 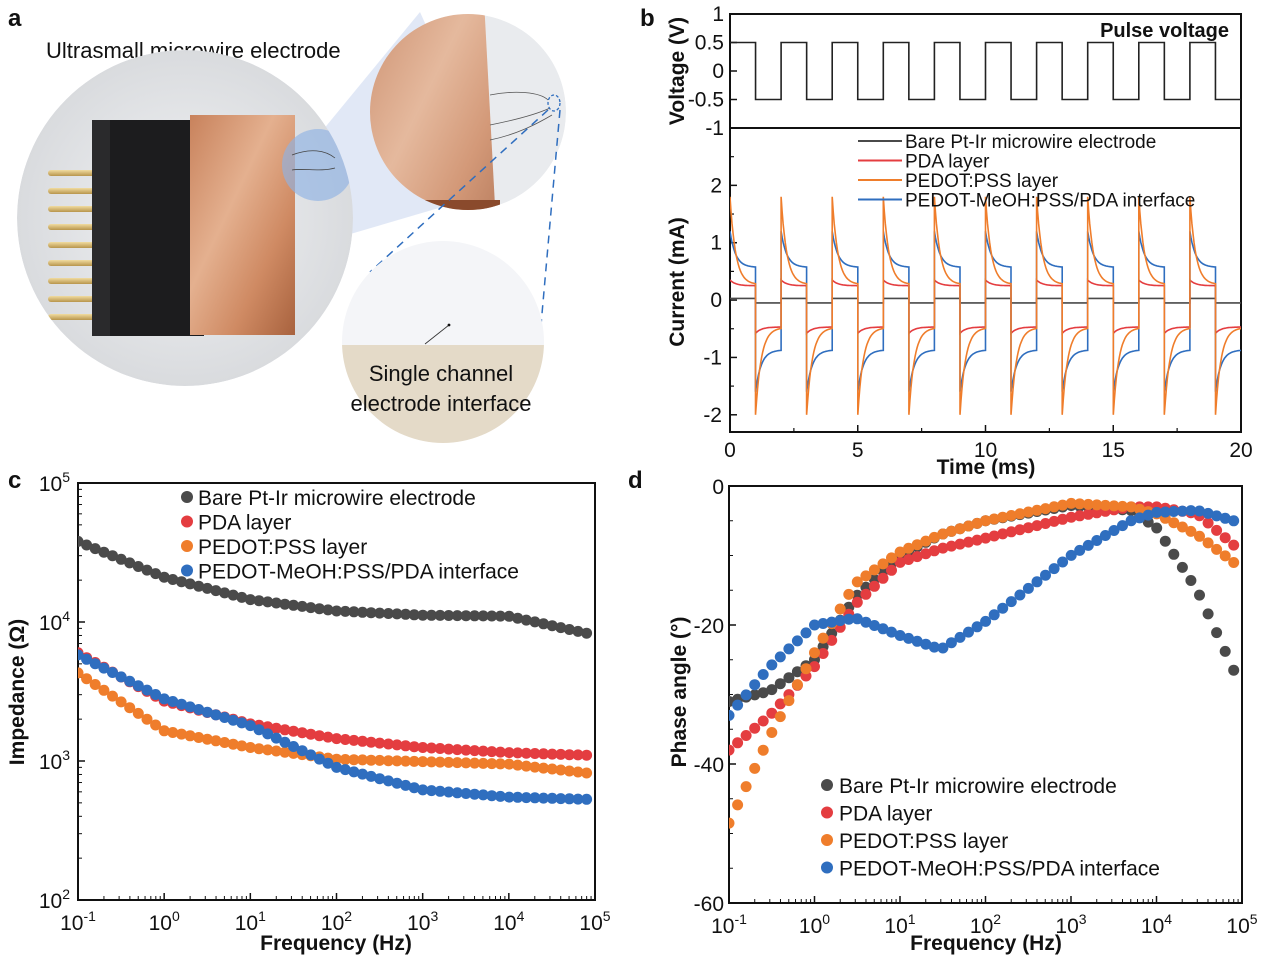 I want to click on time-tick-label: 15, so click(x=1113, y=450).